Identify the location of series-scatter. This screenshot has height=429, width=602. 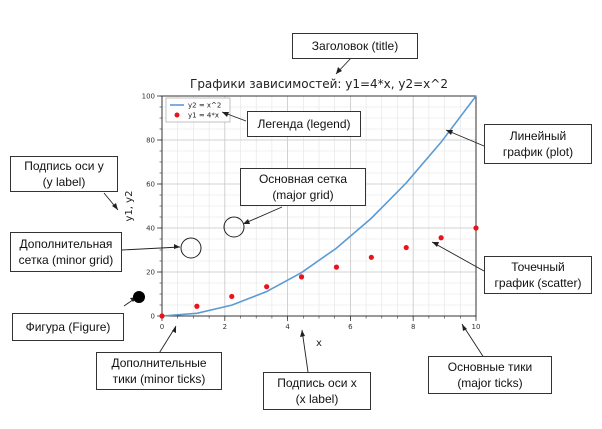
(319, 272).